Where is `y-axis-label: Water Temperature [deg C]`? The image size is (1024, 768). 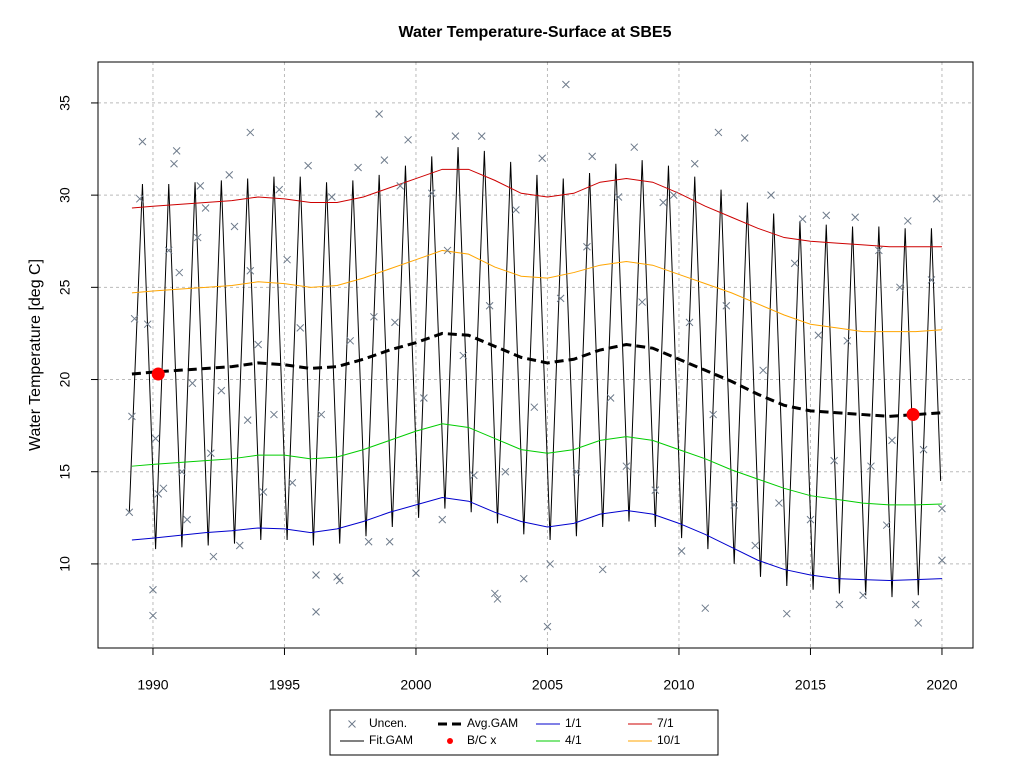 y-axis-label: Water Temperature [deg C] is located at coordinates (35, 355).